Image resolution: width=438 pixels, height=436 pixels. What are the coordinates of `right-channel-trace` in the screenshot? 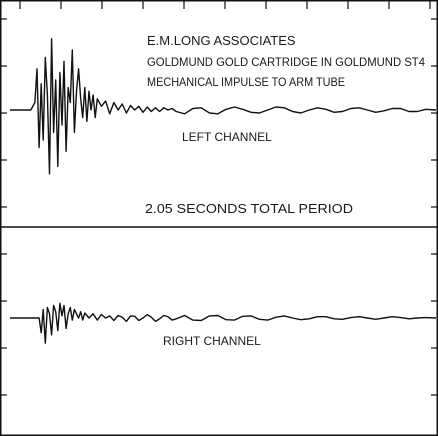 It's located at (223, 323).